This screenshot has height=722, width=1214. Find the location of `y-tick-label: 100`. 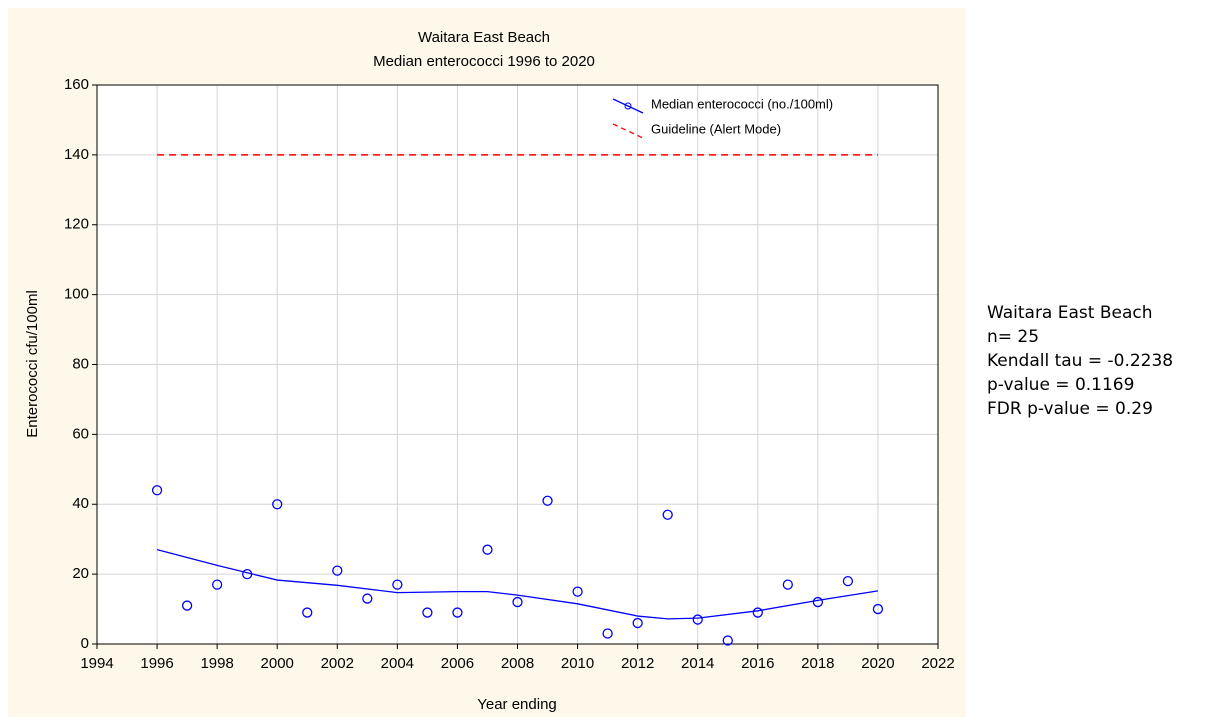

y-tick-label: 100 is located at coordinates (76, 294).